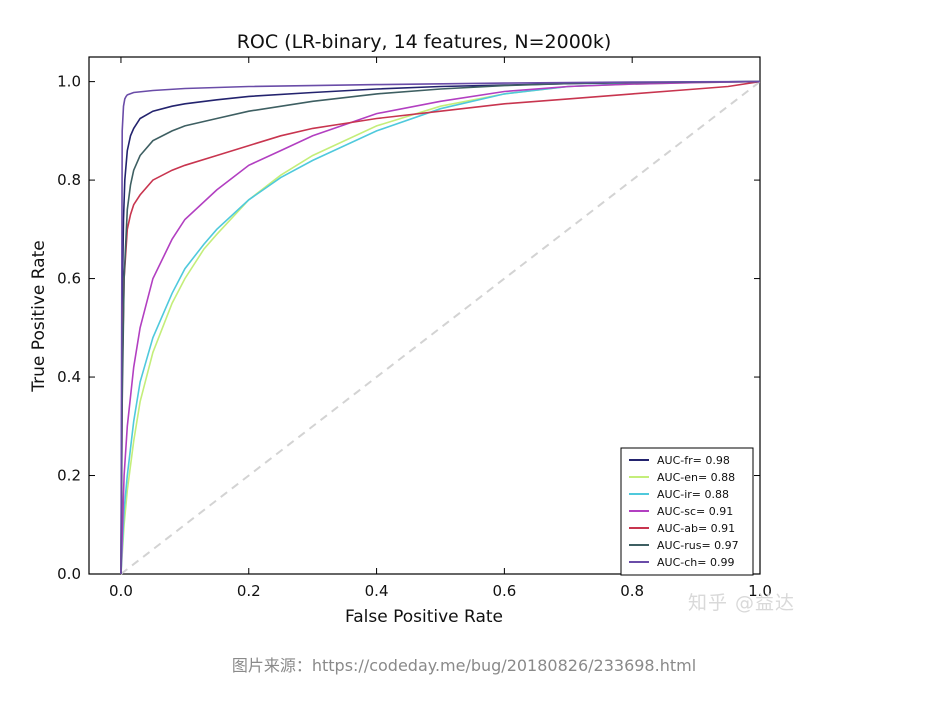 Image resolution: width=928 pixels, height=702 pixels. What do you see at coordinates (695, 511) in the screenshot?
I see `legend-label: AUC-sc= 0.91` at bounding box center [695, 511].